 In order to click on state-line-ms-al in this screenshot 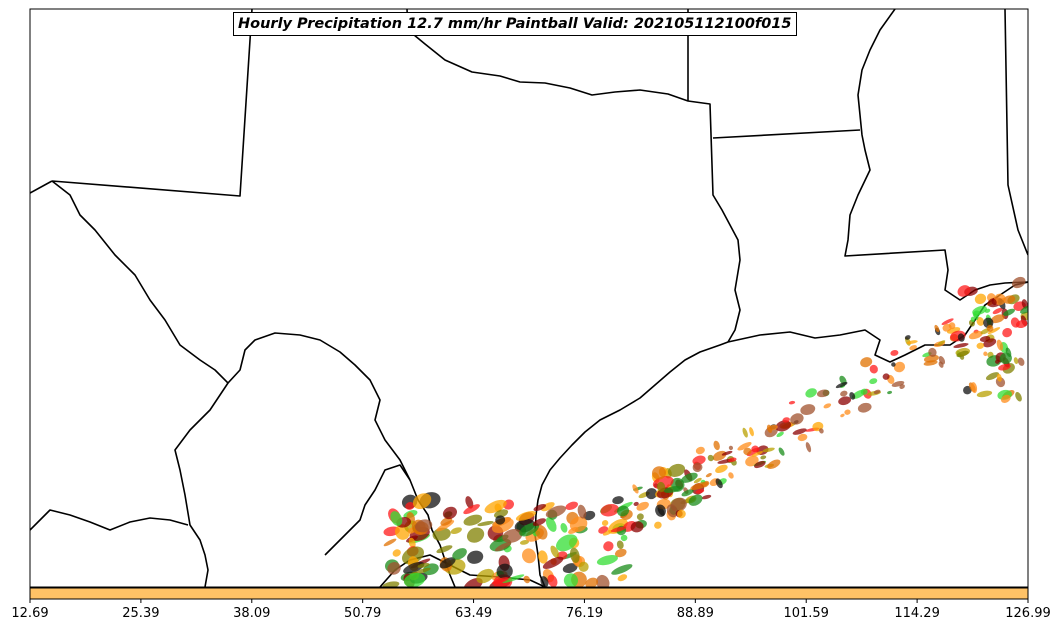, I will do `click(1016, 132)`.